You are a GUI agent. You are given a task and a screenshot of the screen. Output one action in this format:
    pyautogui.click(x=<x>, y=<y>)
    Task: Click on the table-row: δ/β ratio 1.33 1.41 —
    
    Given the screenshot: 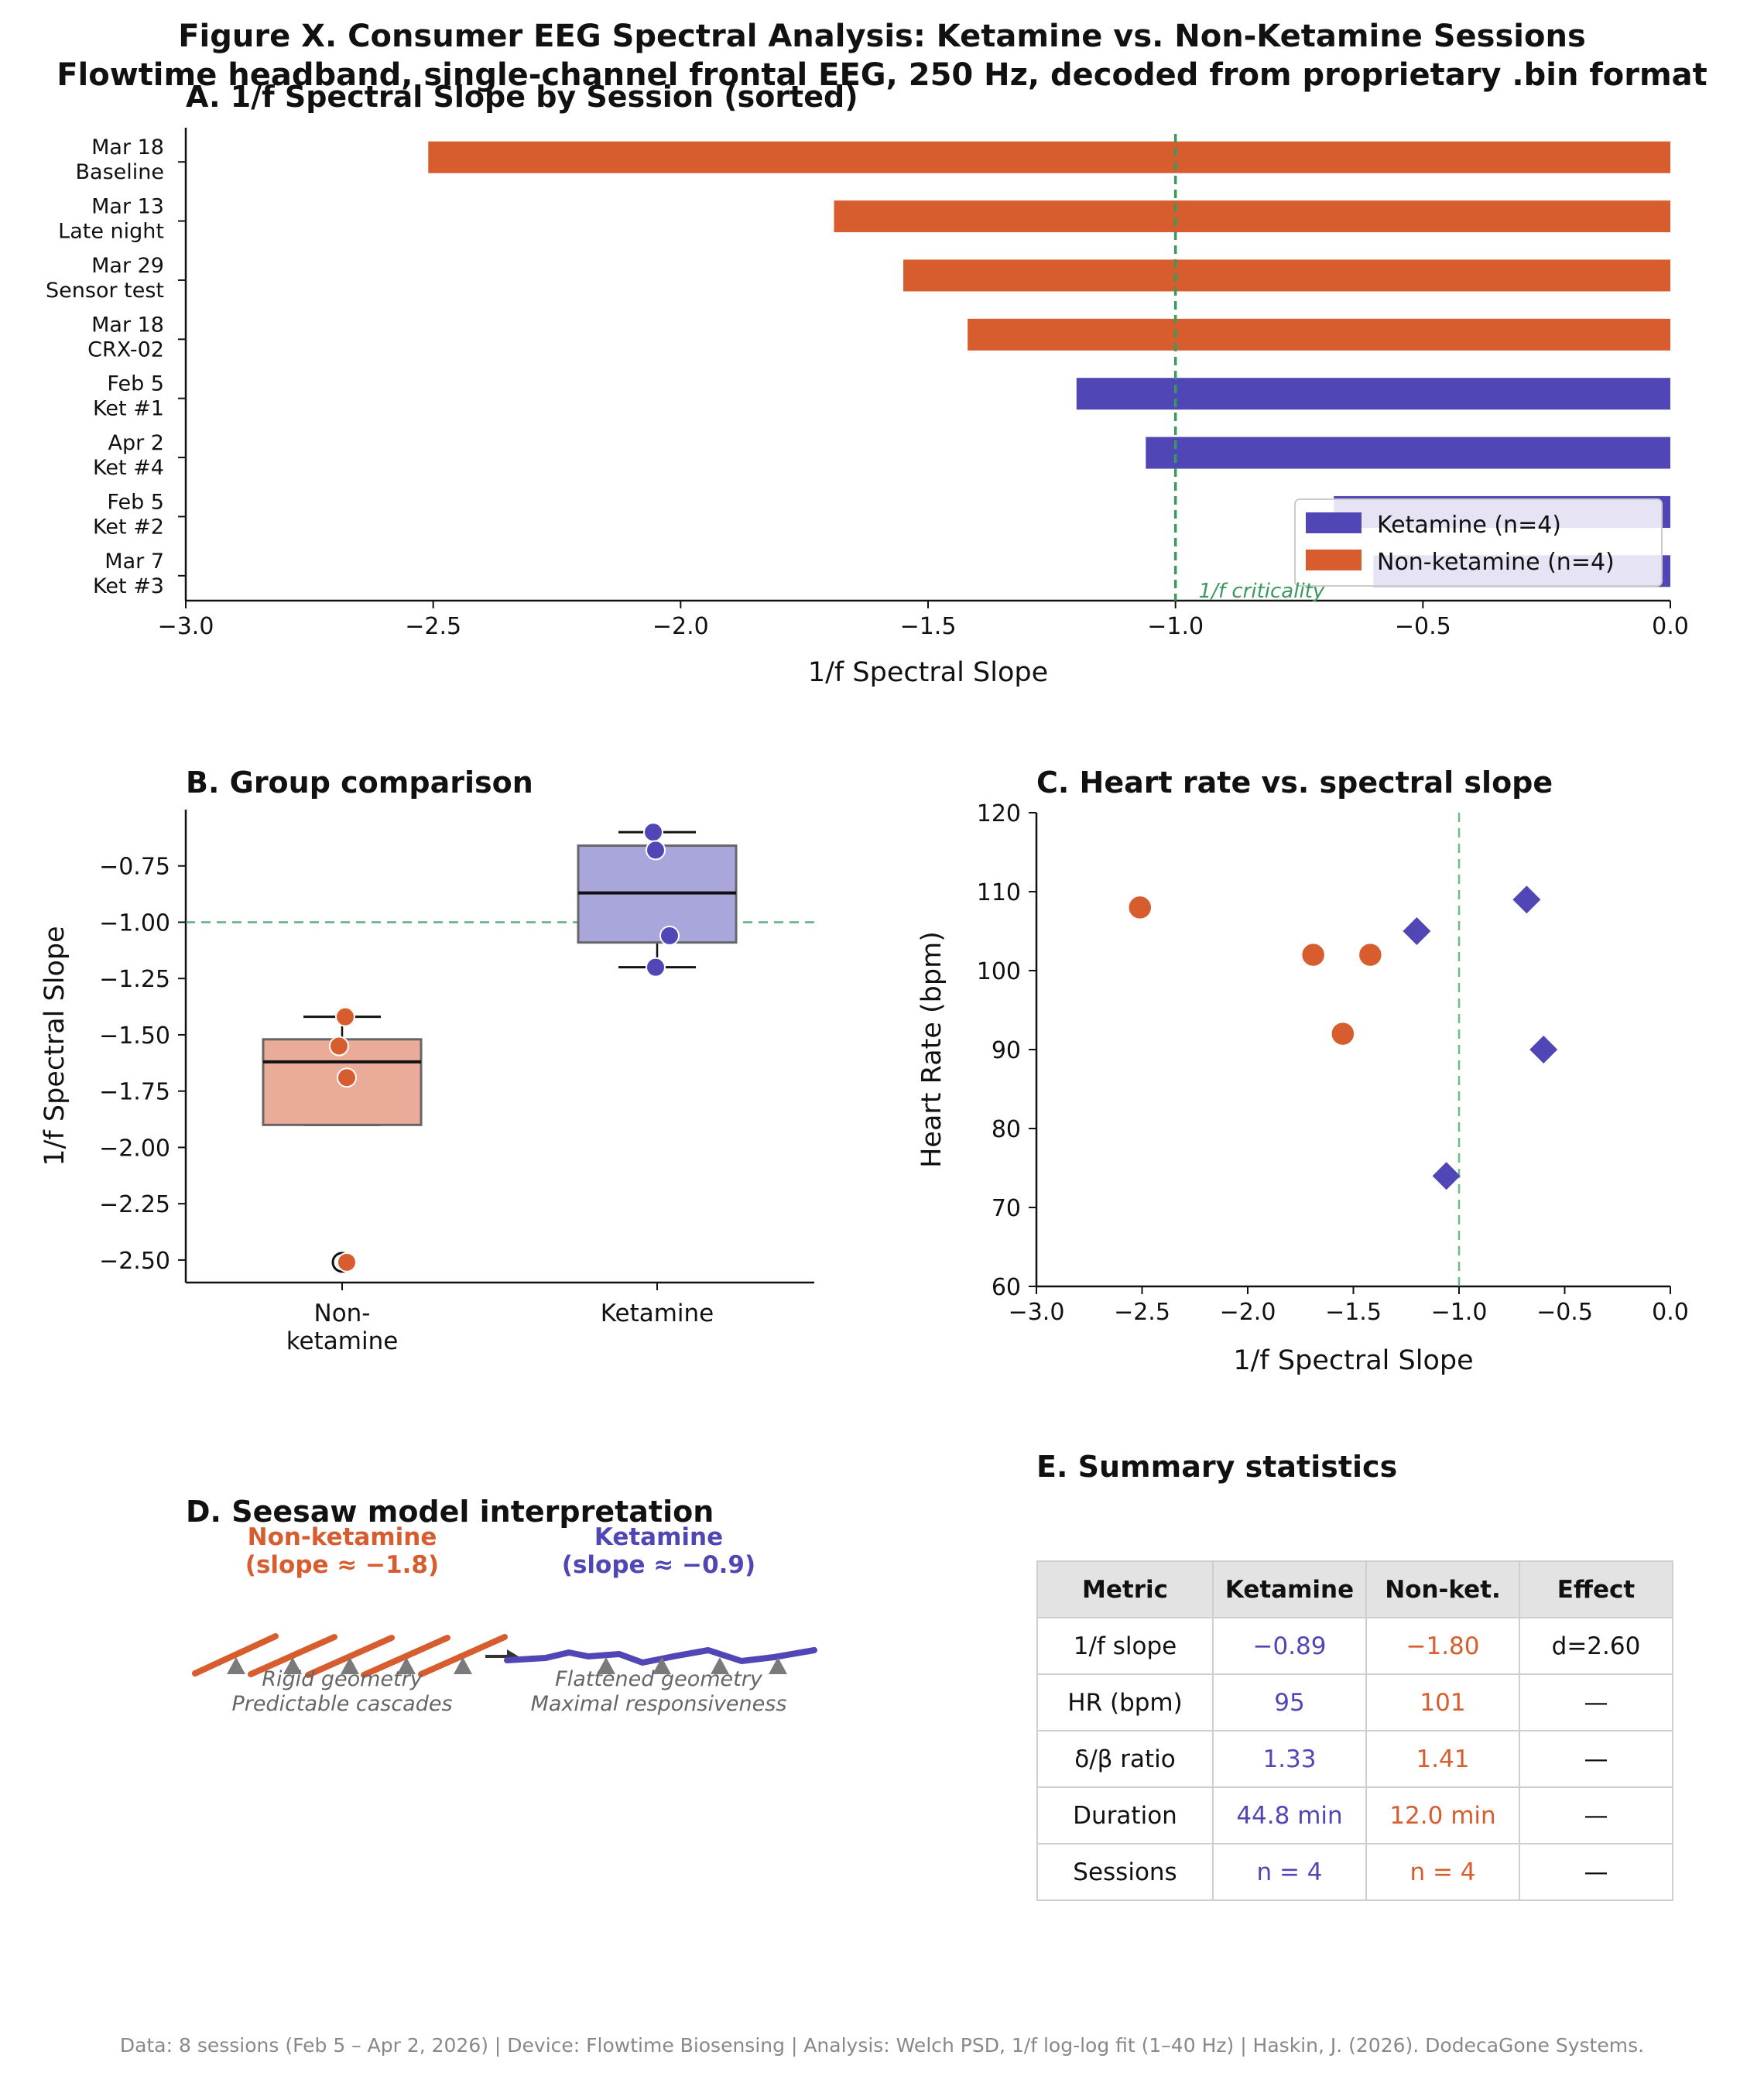 What is the action you would take?
    pyautogui.click(x=1354, y=1759)
    